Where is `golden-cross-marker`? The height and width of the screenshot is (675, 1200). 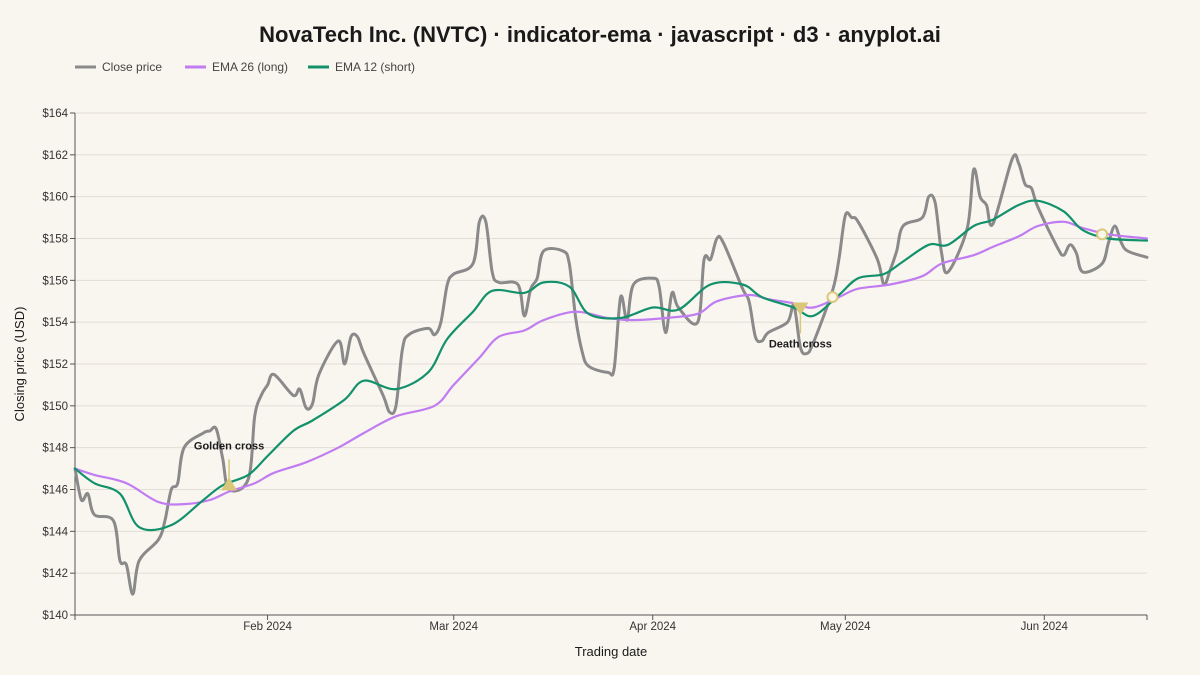
golden-cross-marker is located at coordinates (229, 484).